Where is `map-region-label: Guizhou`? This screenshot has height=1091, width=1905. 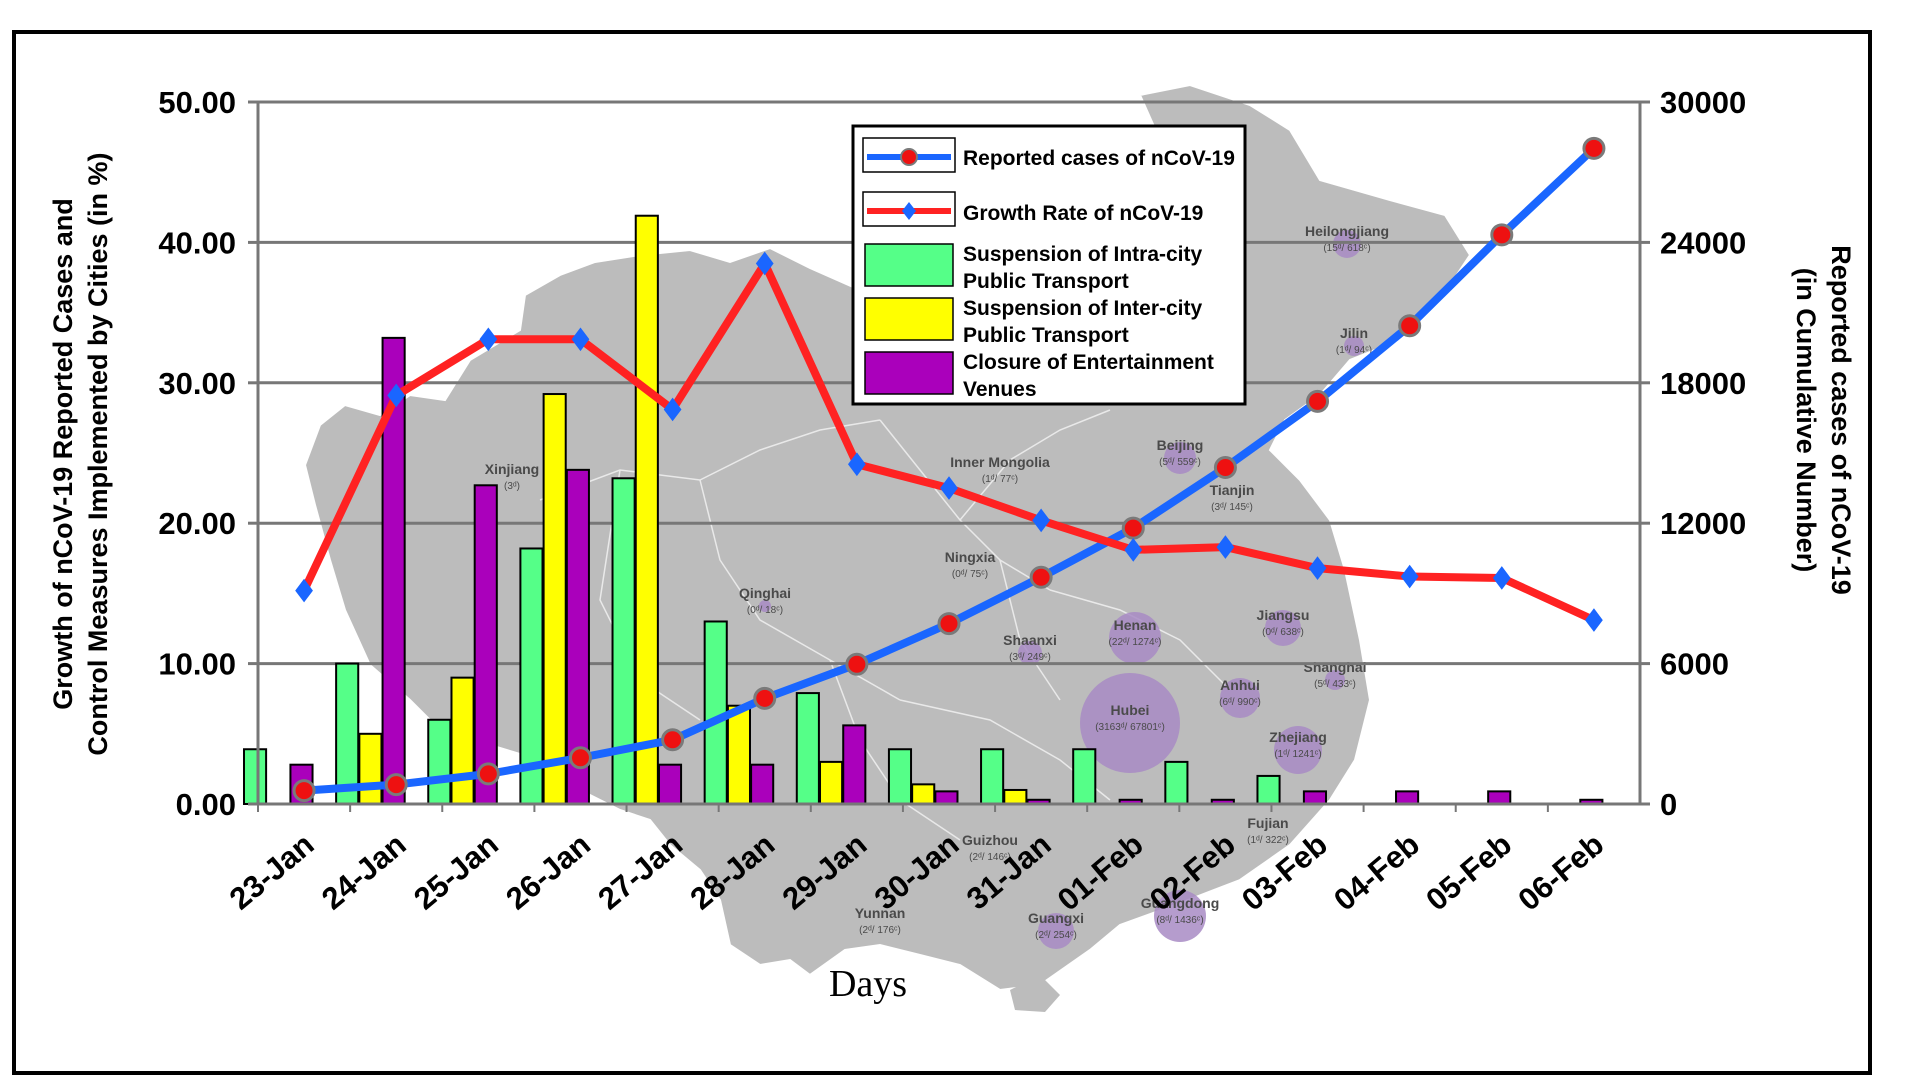 map-region-label: Guizhou is located at coordinates (990, 840).